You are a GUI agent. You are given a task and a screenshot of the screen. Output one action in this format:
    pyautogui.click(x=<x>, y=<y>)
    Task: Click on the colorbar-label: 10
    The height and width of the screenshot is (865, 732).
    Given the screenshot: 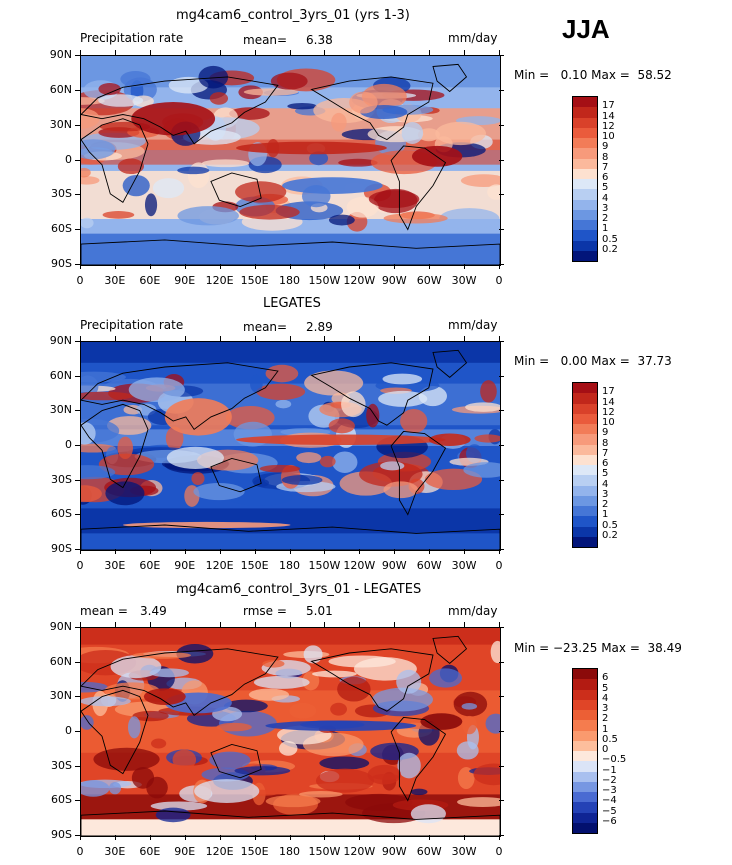 What is the action you would take?
    pyautogui.click(x=608, y=136)
    